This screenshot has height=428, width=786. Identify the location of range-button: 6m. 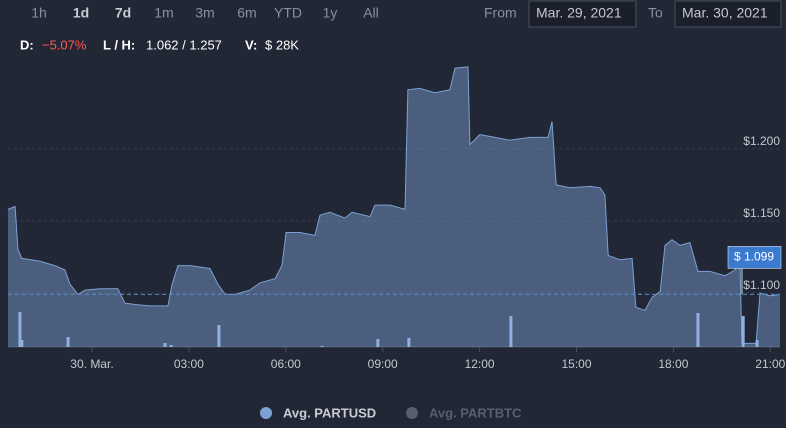
(246, 13).